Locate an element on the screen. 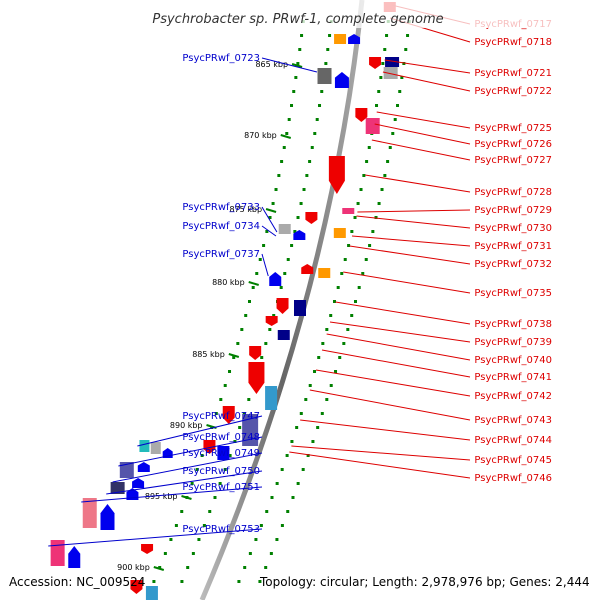 The height and width of the screenshot is (600, 600). gene-label: PsycPRwf_0746 is located at coordinates (513, 478).